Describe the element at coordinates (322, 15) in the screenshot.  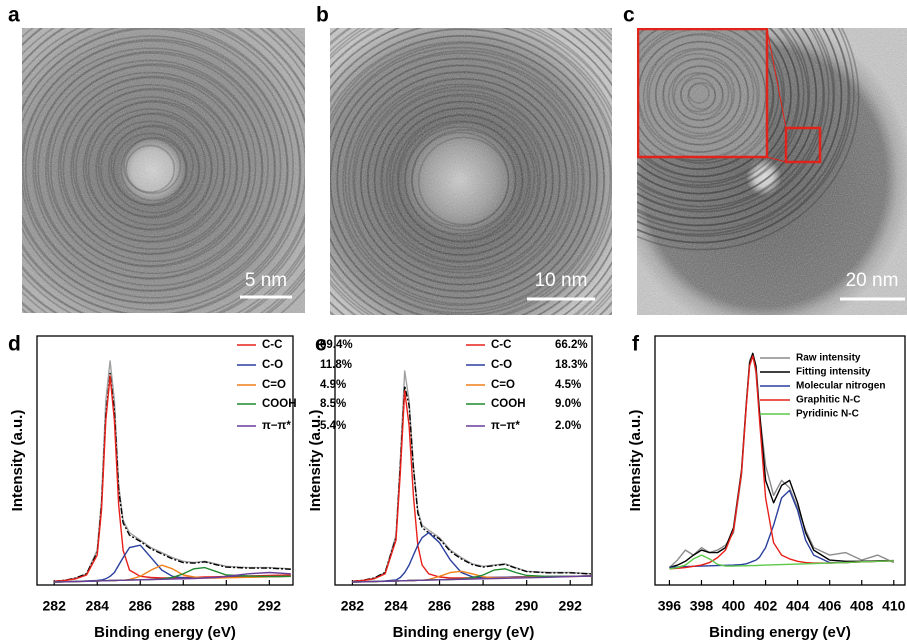
I see `panel-label: b` at that location.